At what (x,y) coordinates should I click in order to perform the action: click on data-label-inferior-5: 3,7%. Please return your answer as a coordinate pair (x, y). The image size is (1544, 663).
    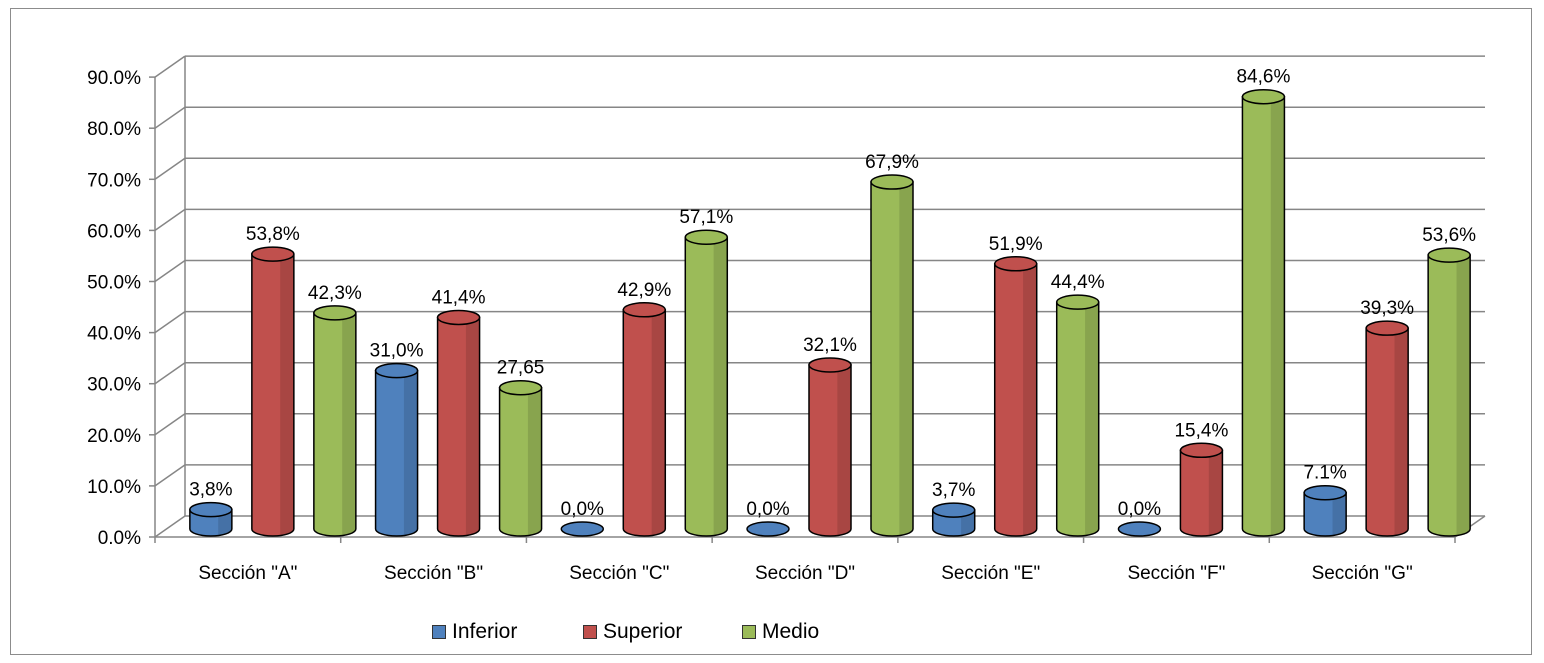
    Looking at the image, I should click on (953, 490).